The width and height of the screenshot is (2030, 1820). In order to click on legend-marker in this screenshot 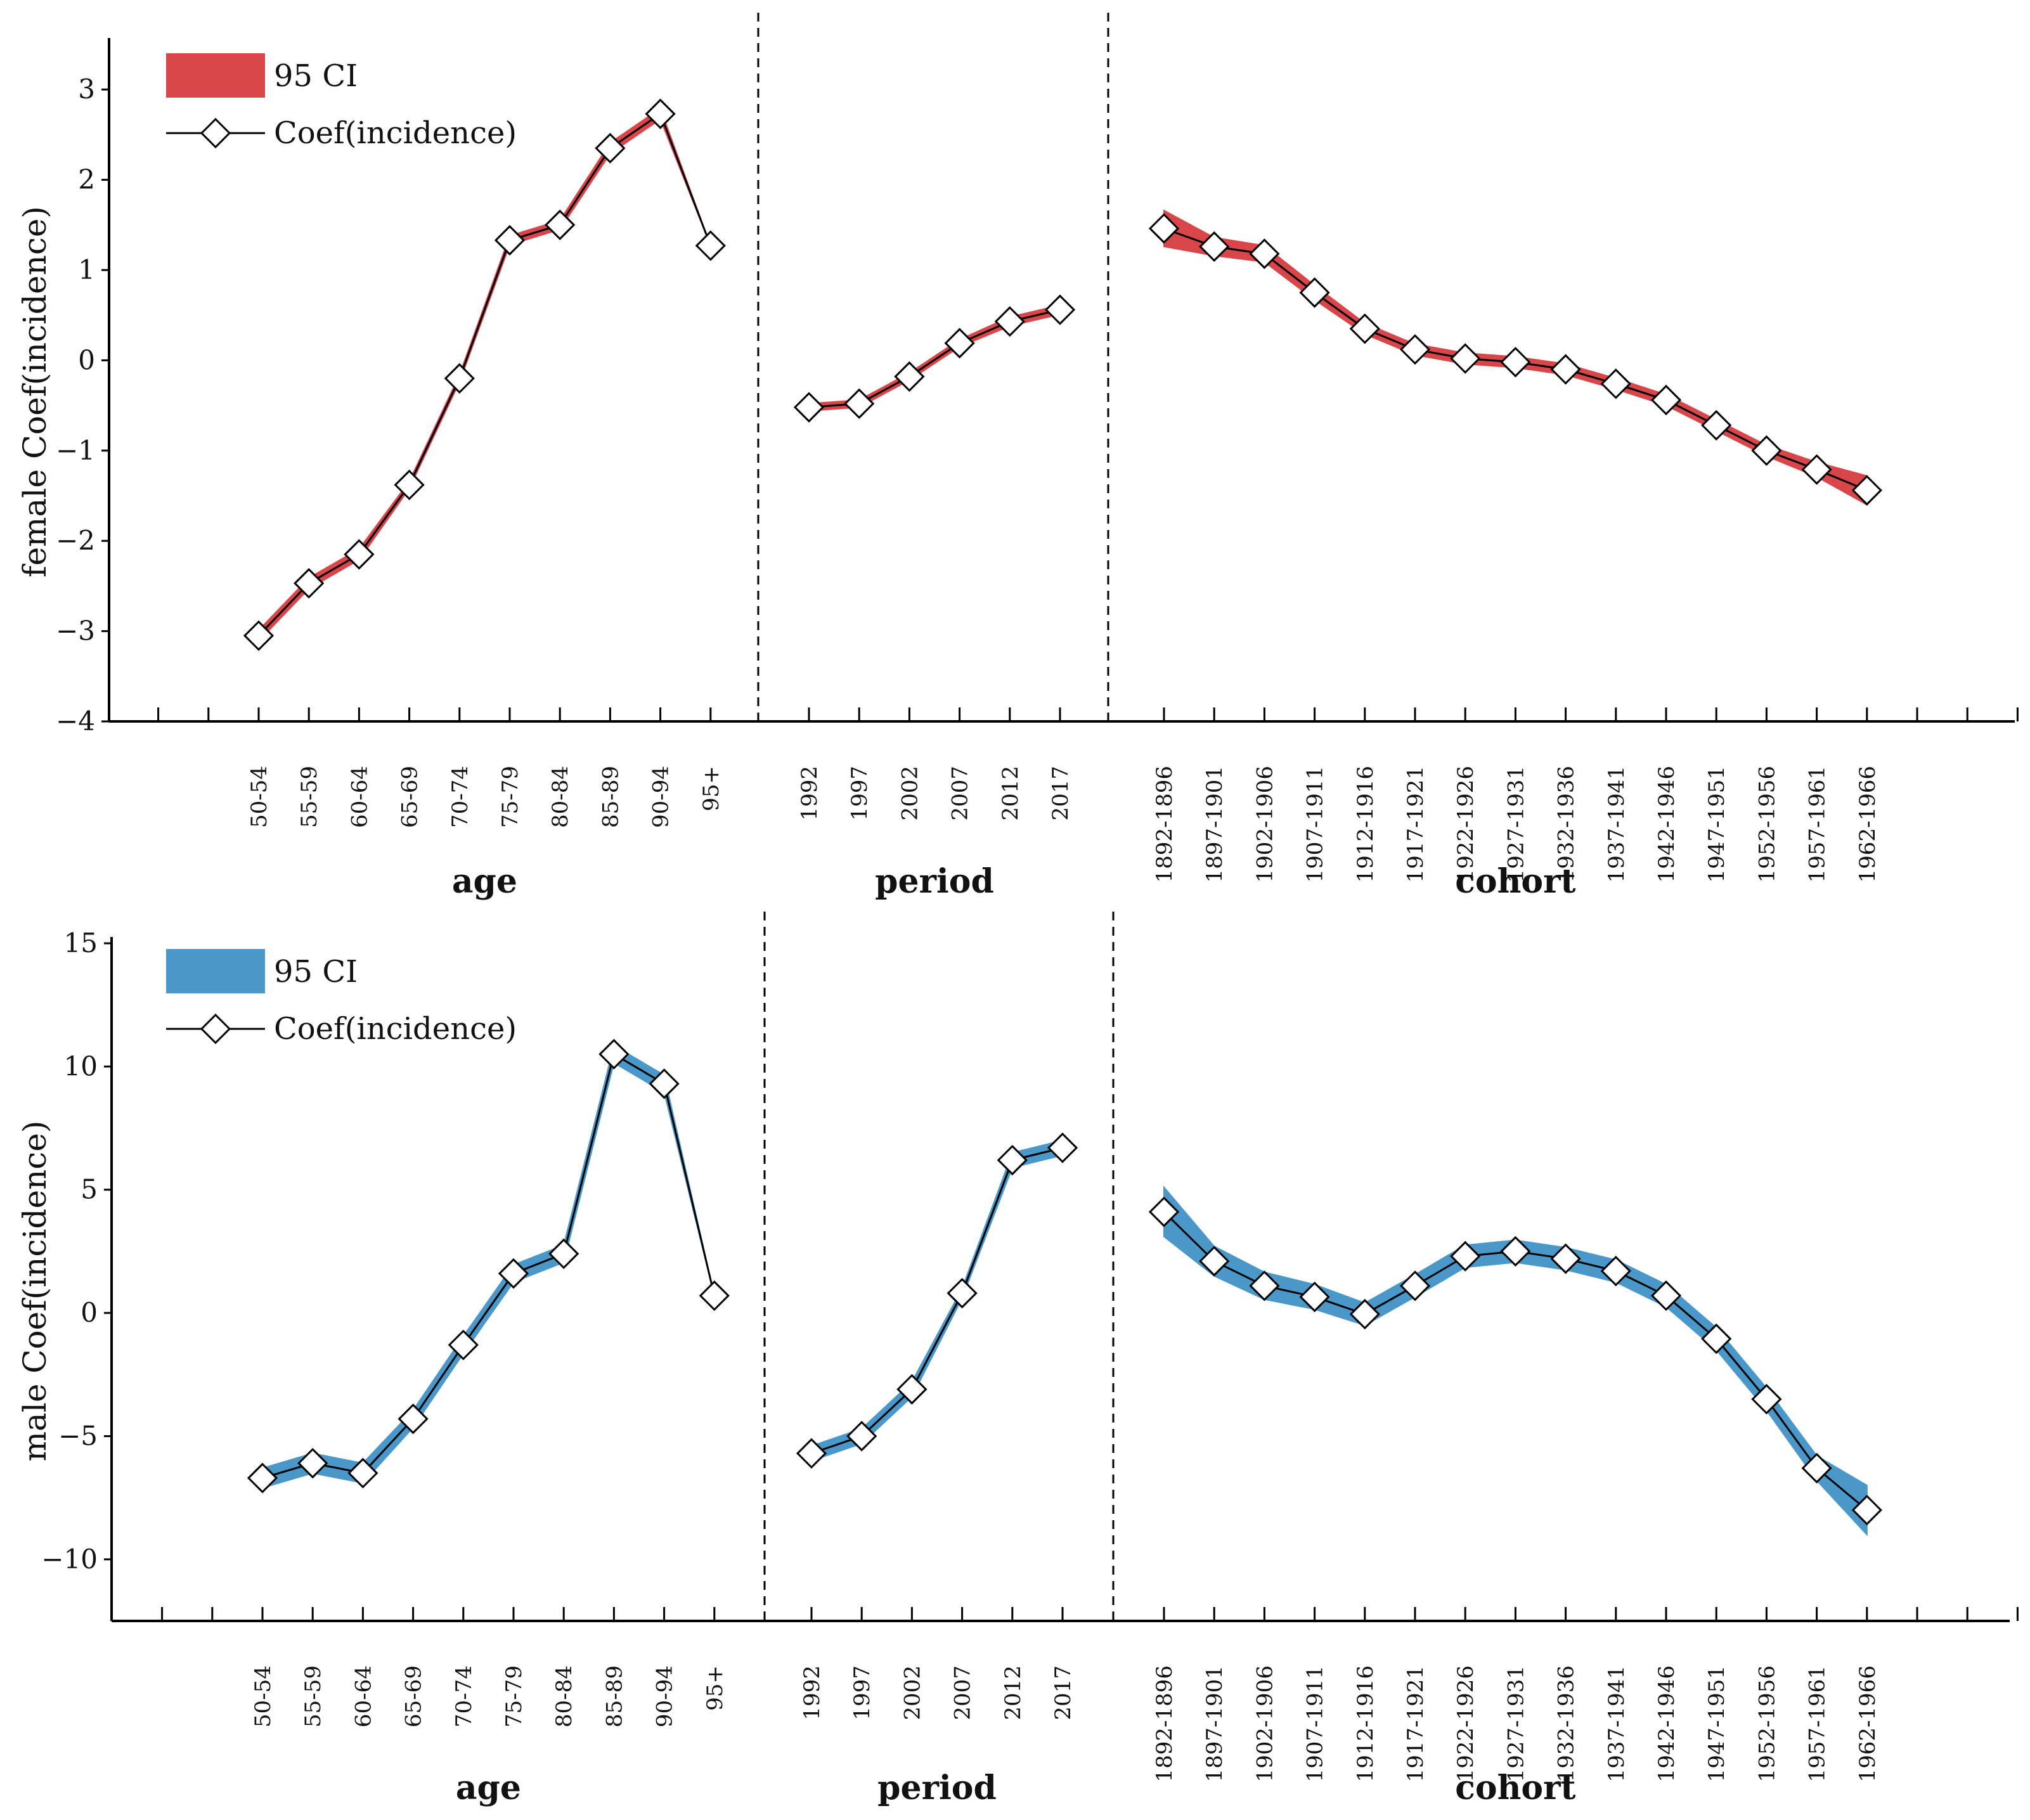, I will do `click(215, 1029)`.